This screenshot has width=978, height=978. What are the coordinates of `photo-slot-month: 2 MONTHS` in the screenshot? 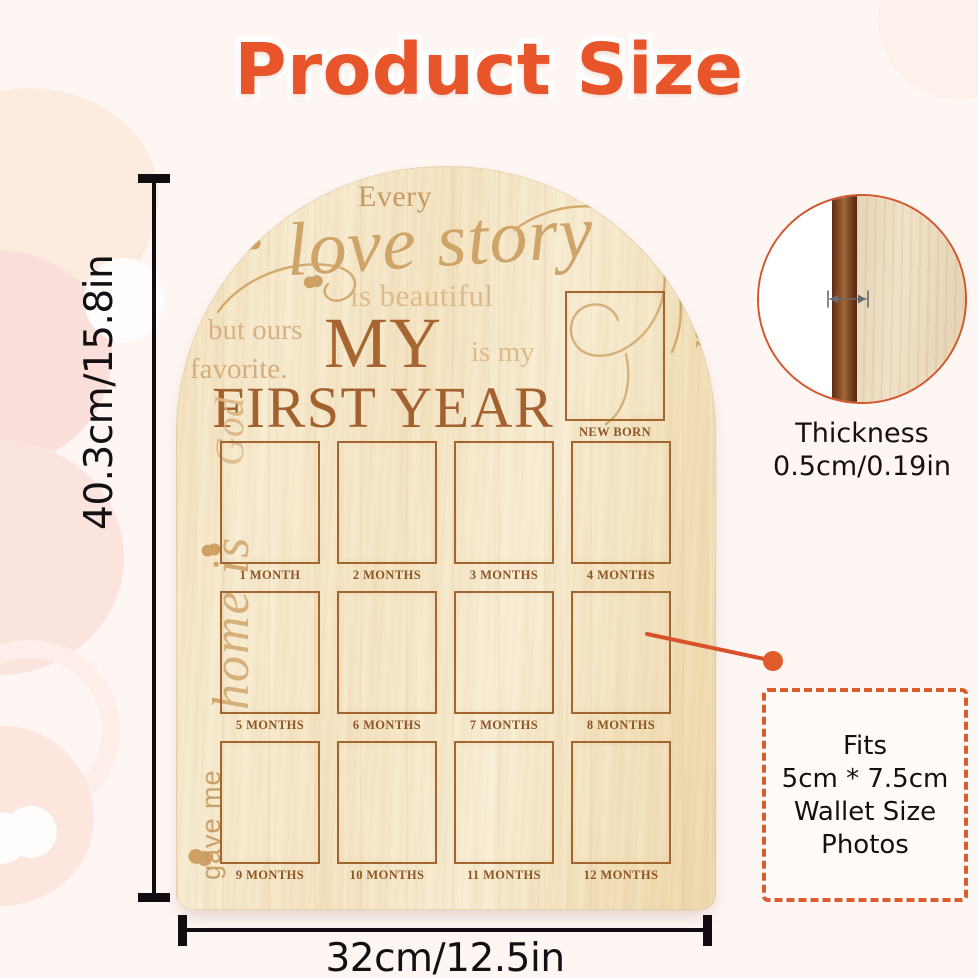 It's located at (387, 515).